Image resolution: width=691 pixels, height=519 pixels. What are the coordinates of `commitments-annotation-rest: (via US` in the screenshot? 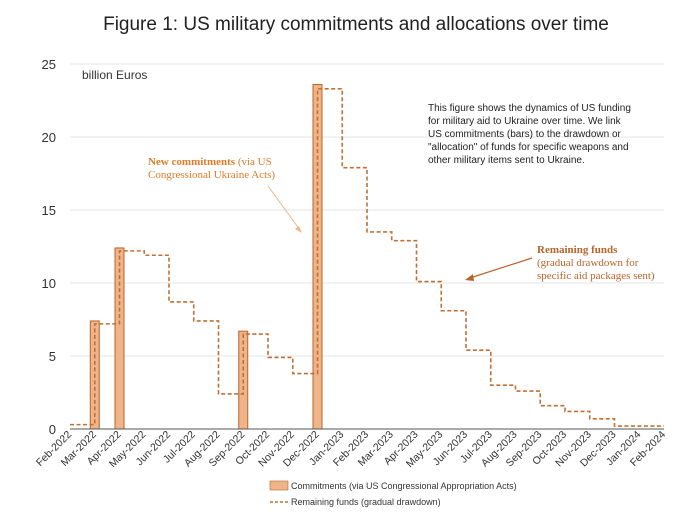 It's located at (253, 162).